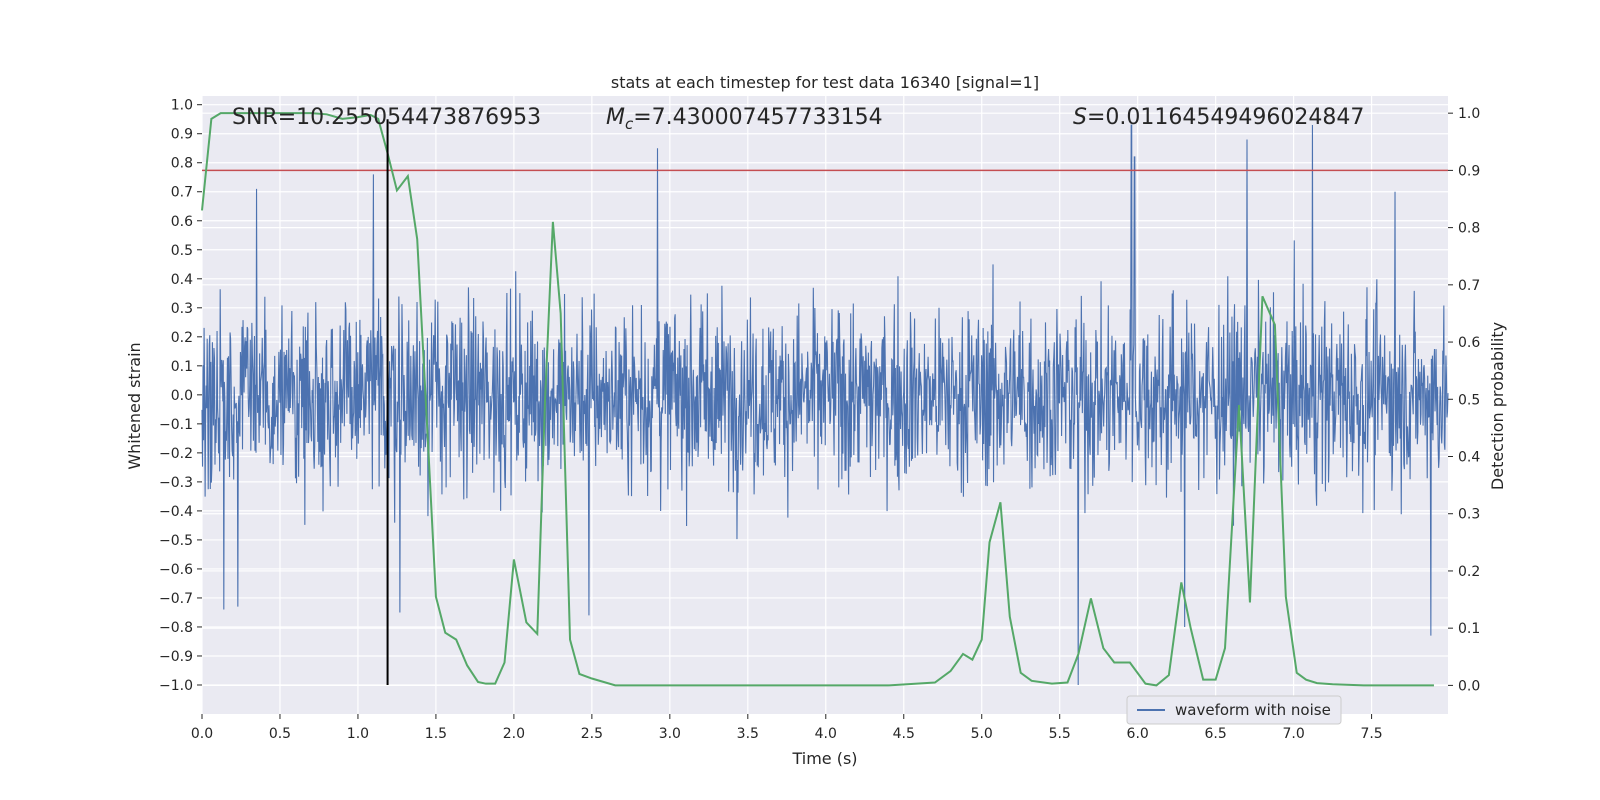 This screenshot has width=1600, height=800. What do you see at coordinates (824, 758) in the screenshot?
I see `x-axis-label: Time (s)` at bounding box center [824, 758].